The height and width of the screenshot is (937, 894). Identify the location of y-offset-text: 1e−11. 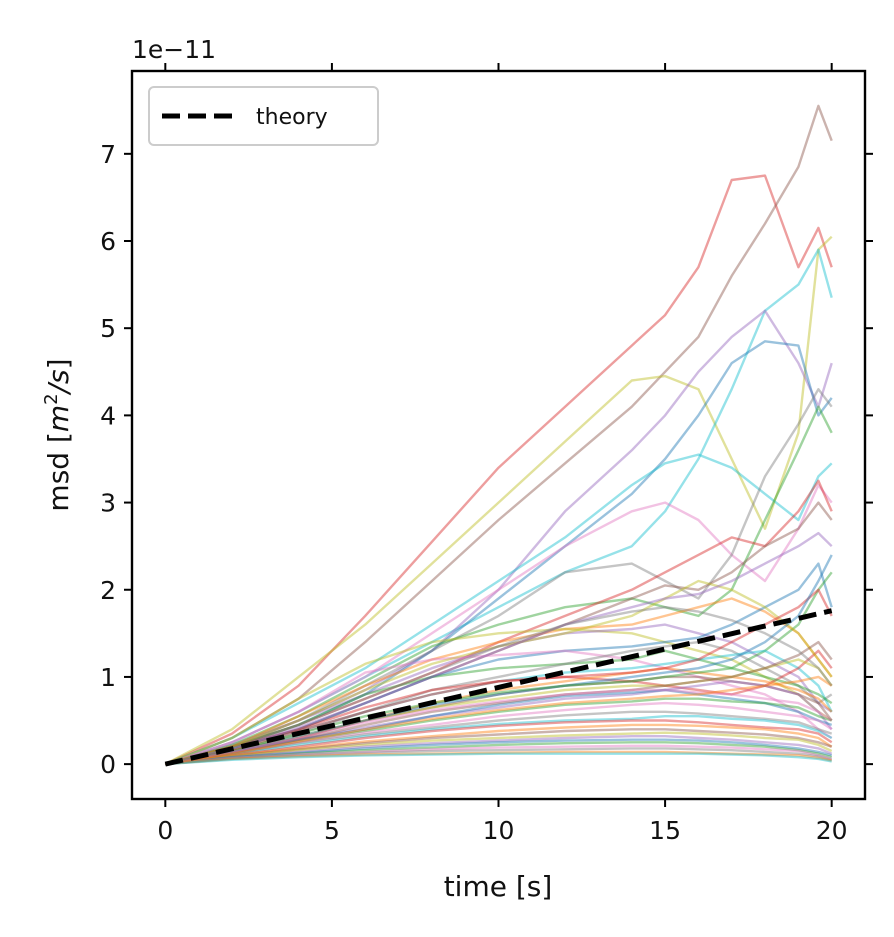
(174, 49).